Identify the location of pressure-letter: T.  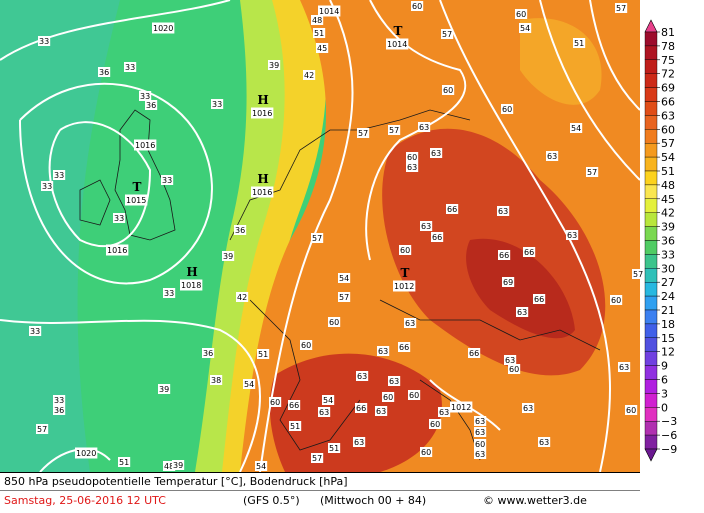
(405, 273).